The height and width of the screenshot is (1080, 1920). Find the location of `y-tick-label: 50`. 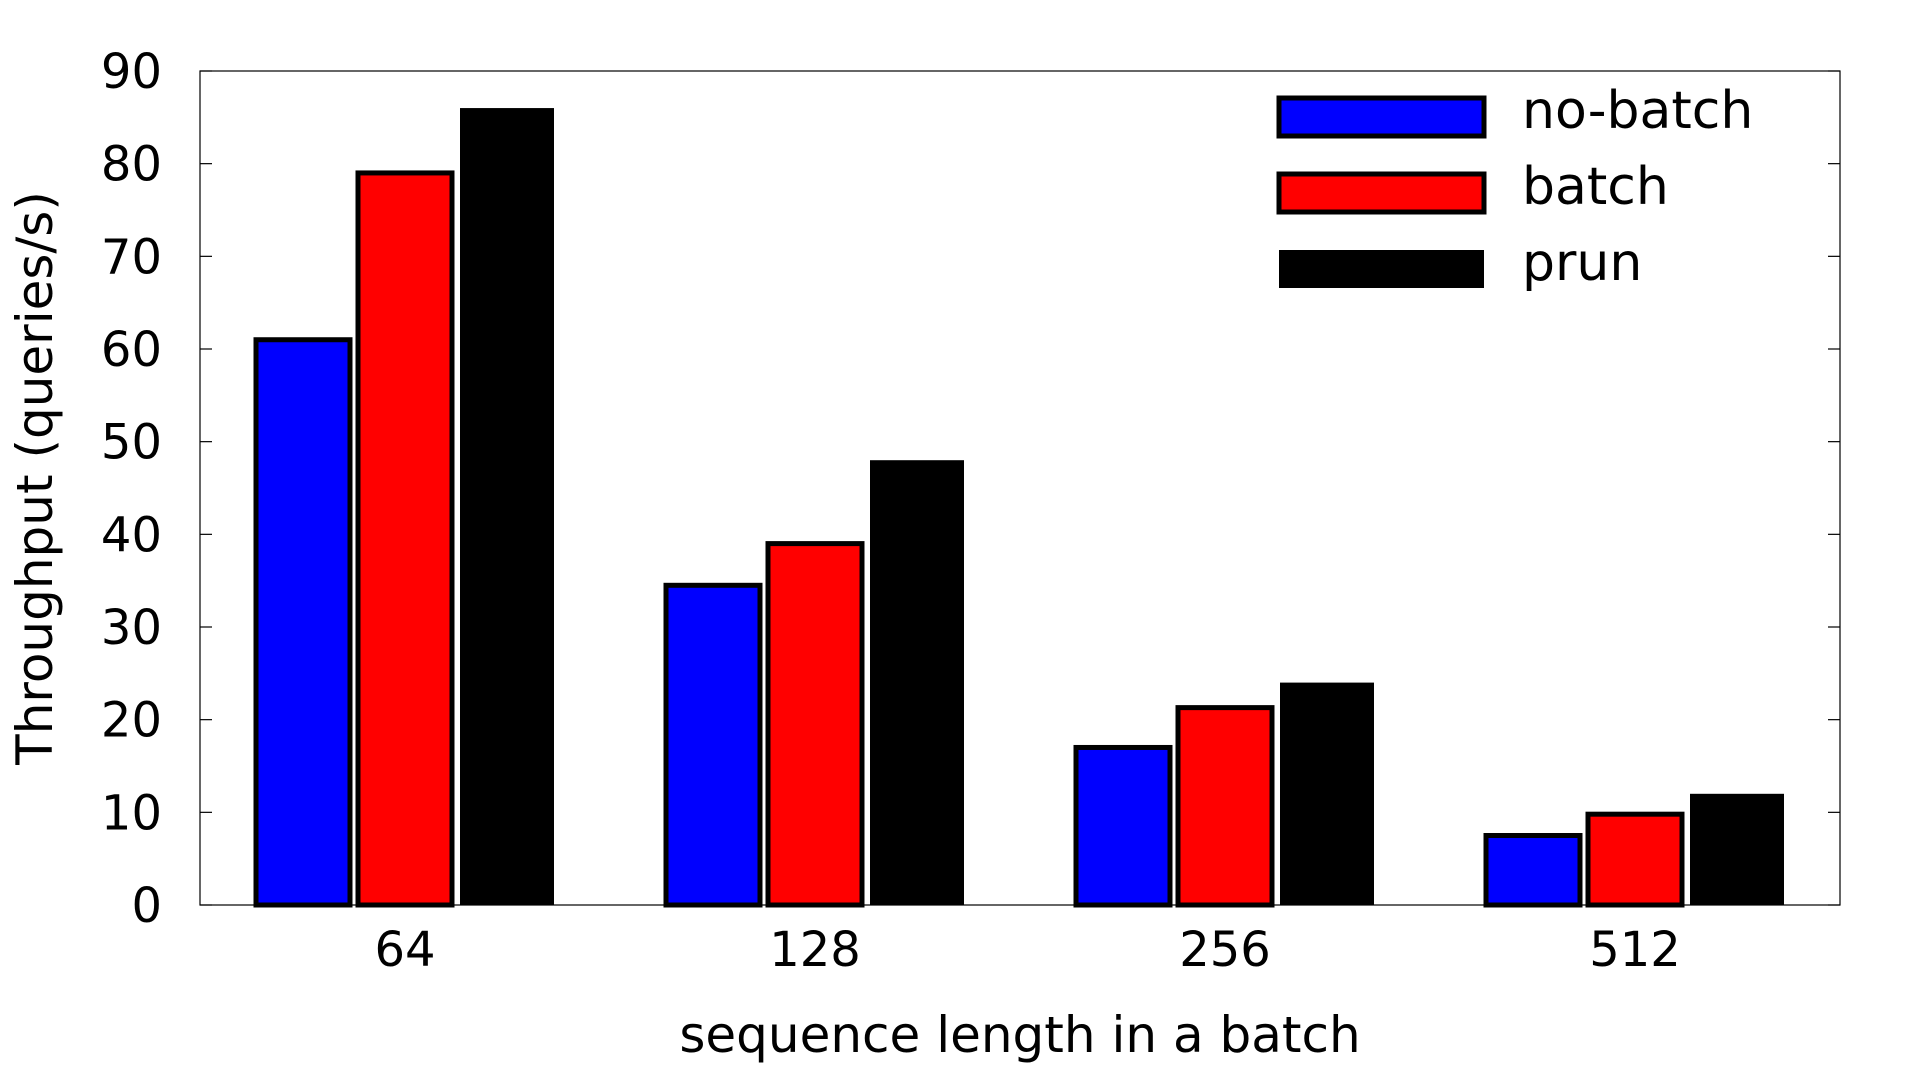

y-tick-label: 50 is located at coordinates (131, 443).